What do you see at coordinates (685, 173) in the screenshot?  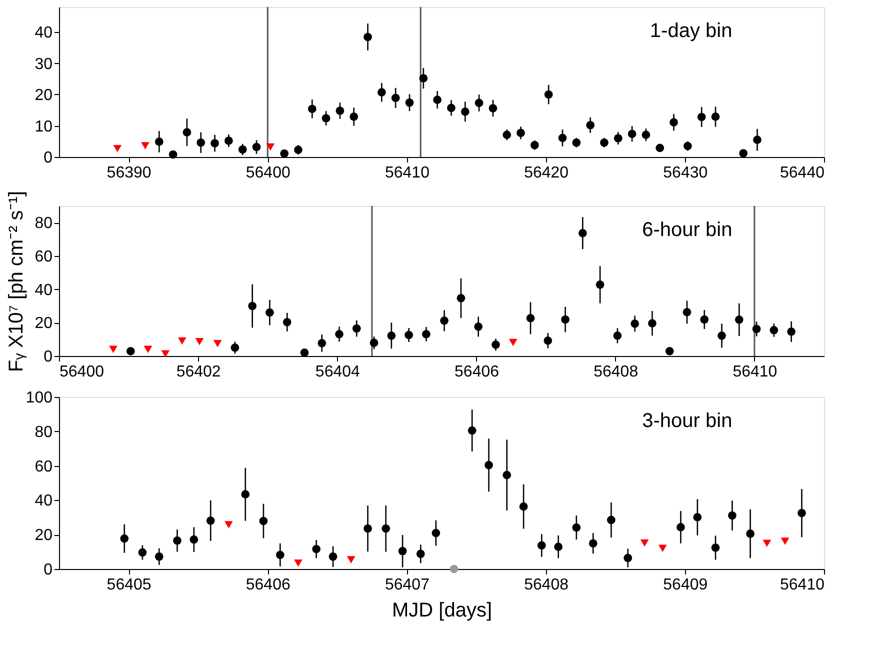 I see `x-tick-label: 56430` at bounding box center [685, 173].